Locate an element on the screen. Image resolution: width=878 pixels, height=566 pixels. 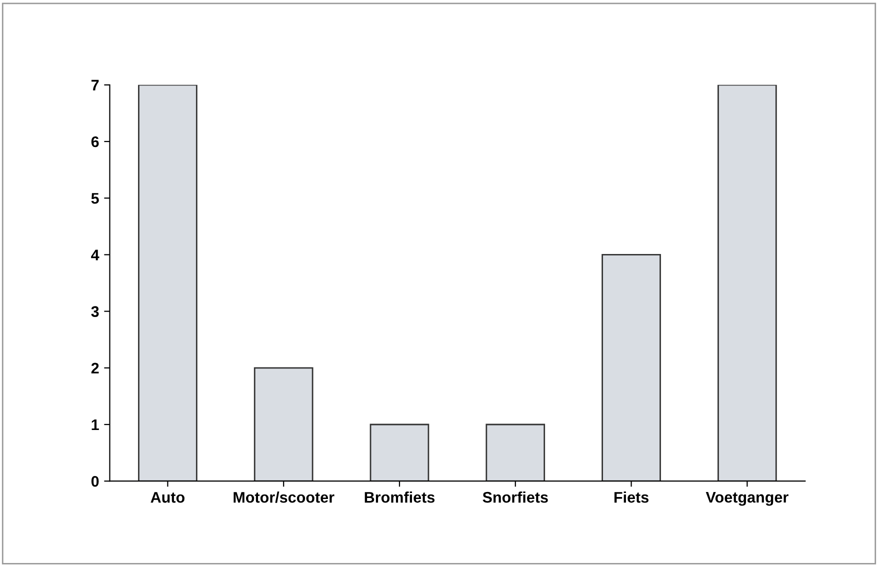
x-tick-label: Fiets is located at coordinates (631, 497).